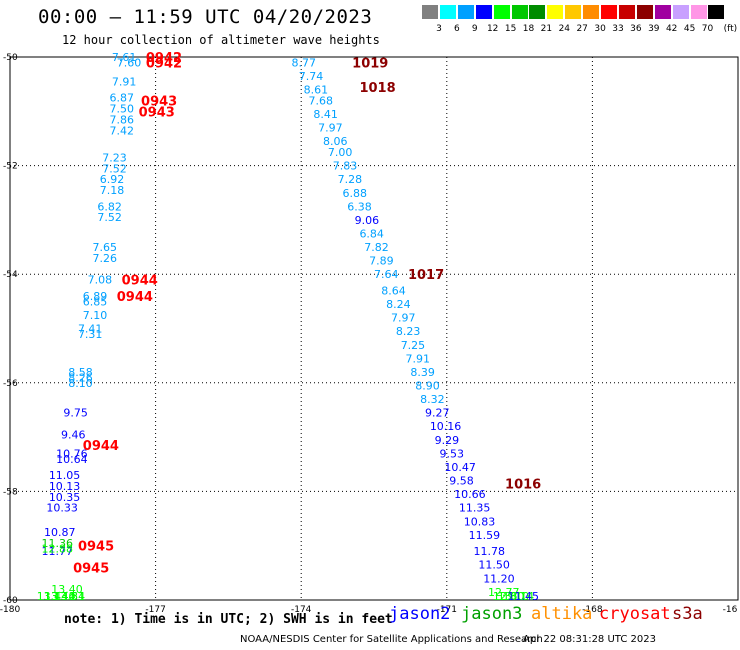  Describe the element at coordinates (730, 610) in the screenshot. I see `x-tick-label: -16` at that location.